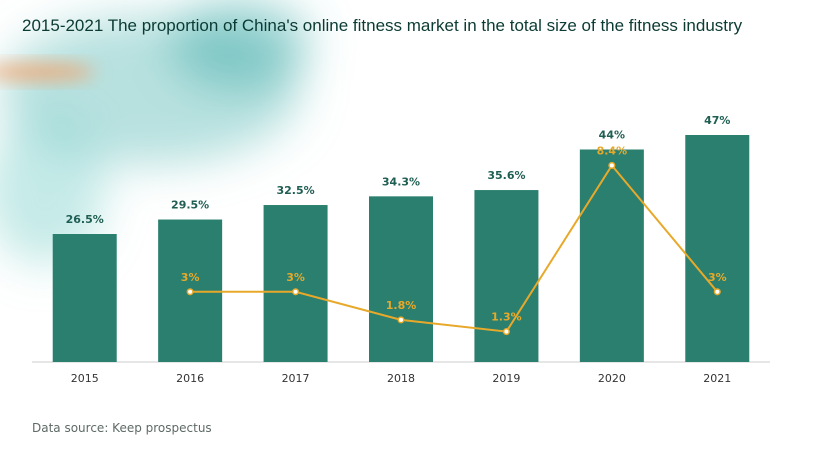 The image size is (830, 468). What do you see at coordinates (296, 378) in the screenshot?
I see `x-tick-label: 2017` at bounding box center [296, 378].